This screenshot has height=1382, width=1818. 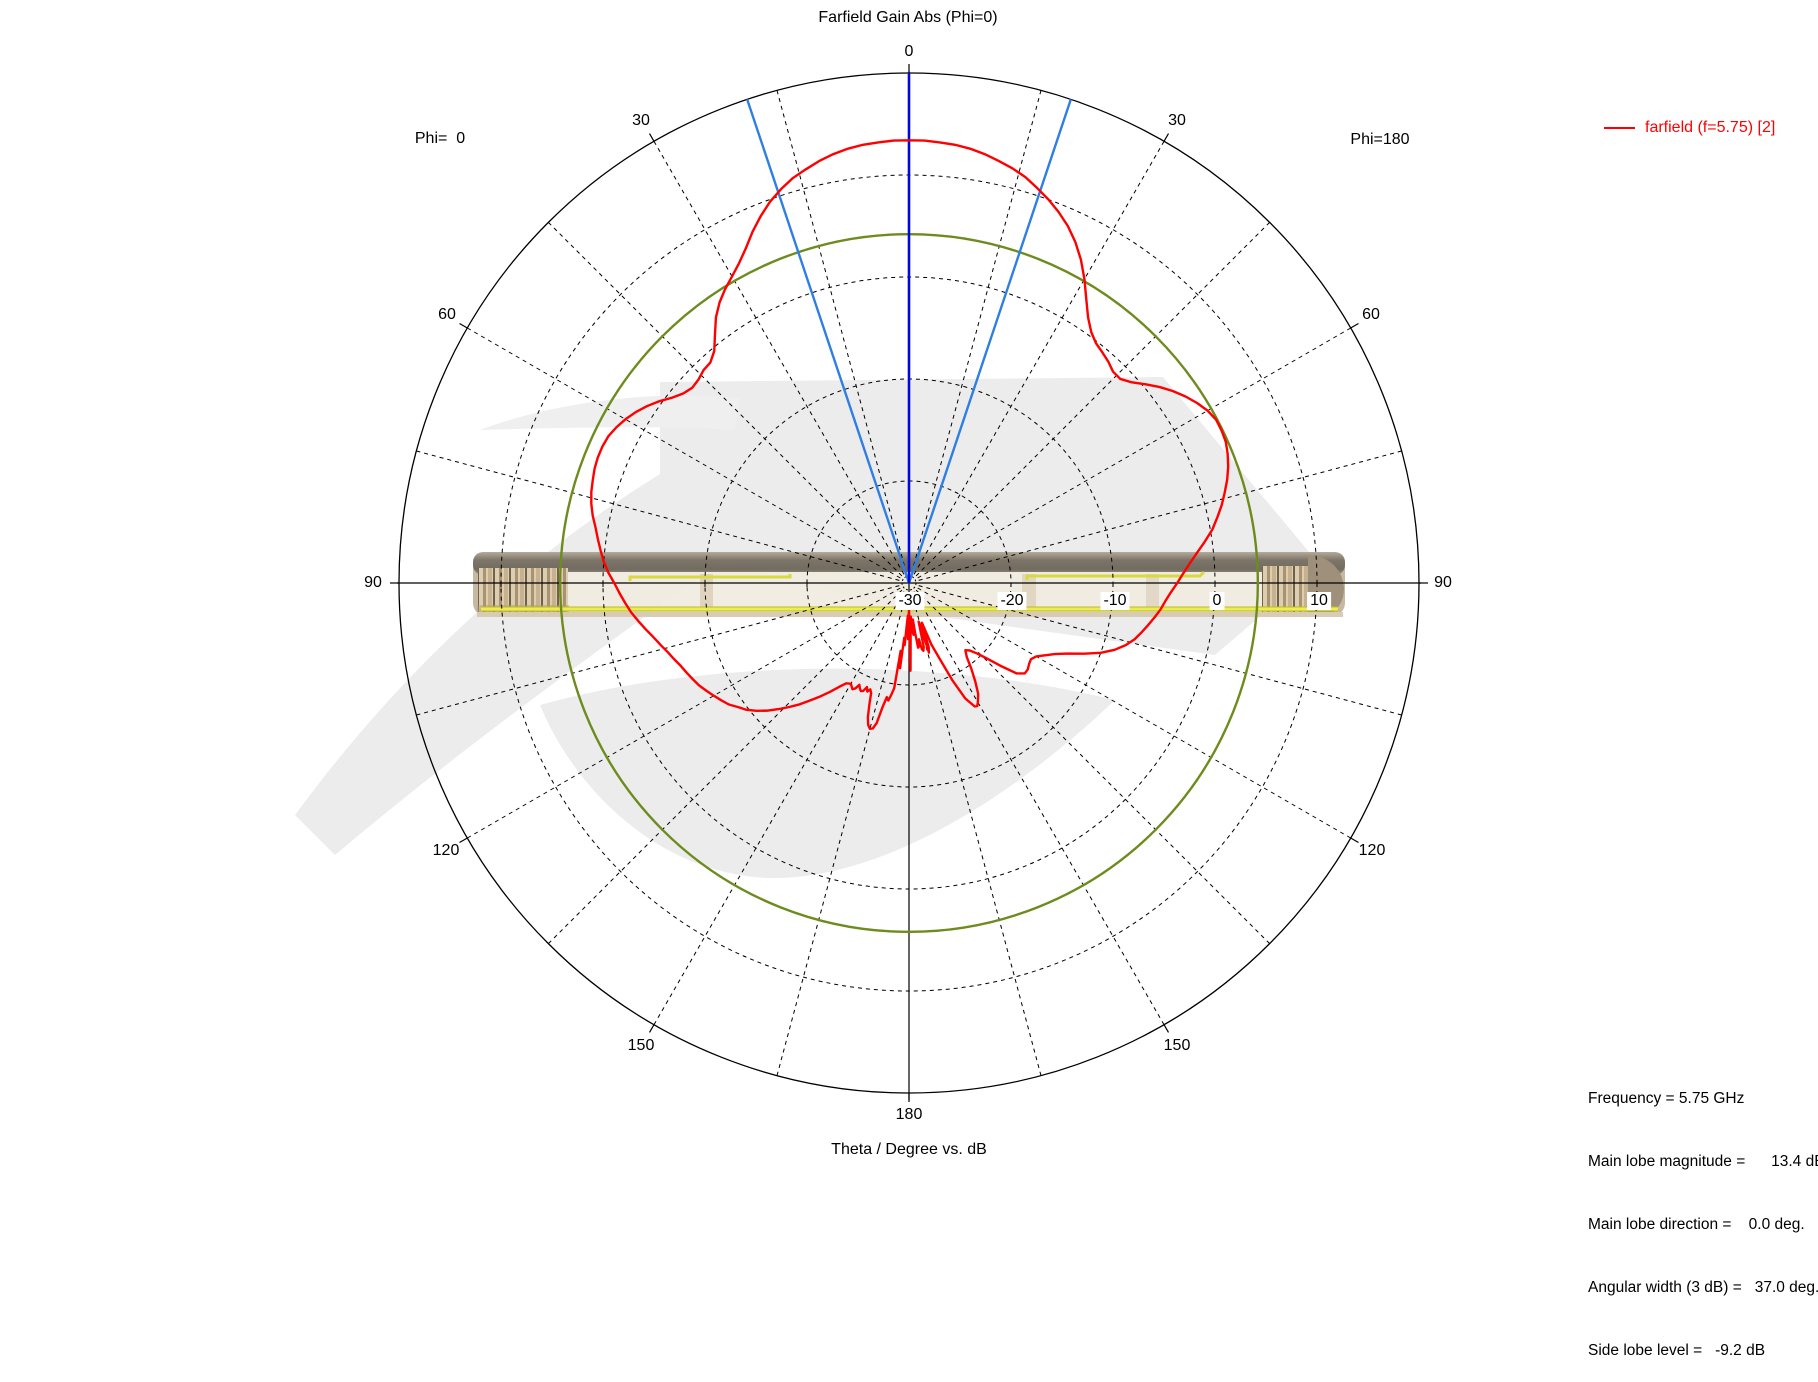 I want to click on theta-label-0: 0, so click(x=909, y=51).